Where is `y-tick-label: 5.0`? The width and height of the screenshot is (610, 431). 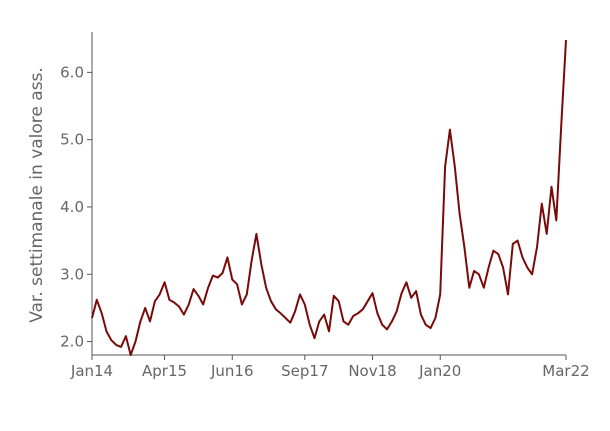
y-tick-label: 5.0 is located at coordinates (72, 140).